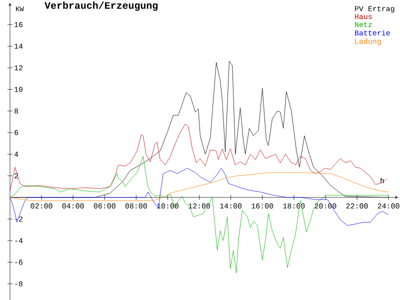 The image size is (400, 300). I want to click on chart-title: Verbrauch/Erzeugung, so click(101, 6).